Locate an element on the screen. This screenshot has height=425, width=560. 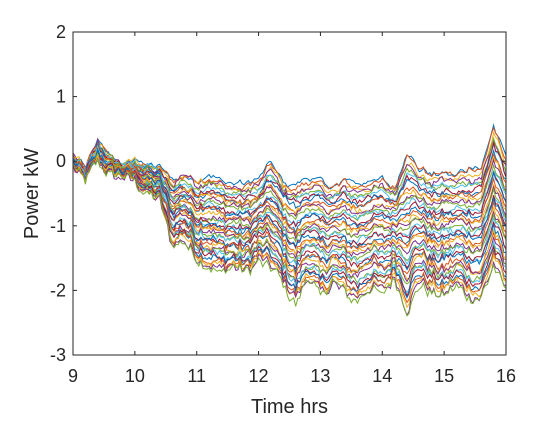
x-tick-label: 13 is located at coordinates (320, 376).